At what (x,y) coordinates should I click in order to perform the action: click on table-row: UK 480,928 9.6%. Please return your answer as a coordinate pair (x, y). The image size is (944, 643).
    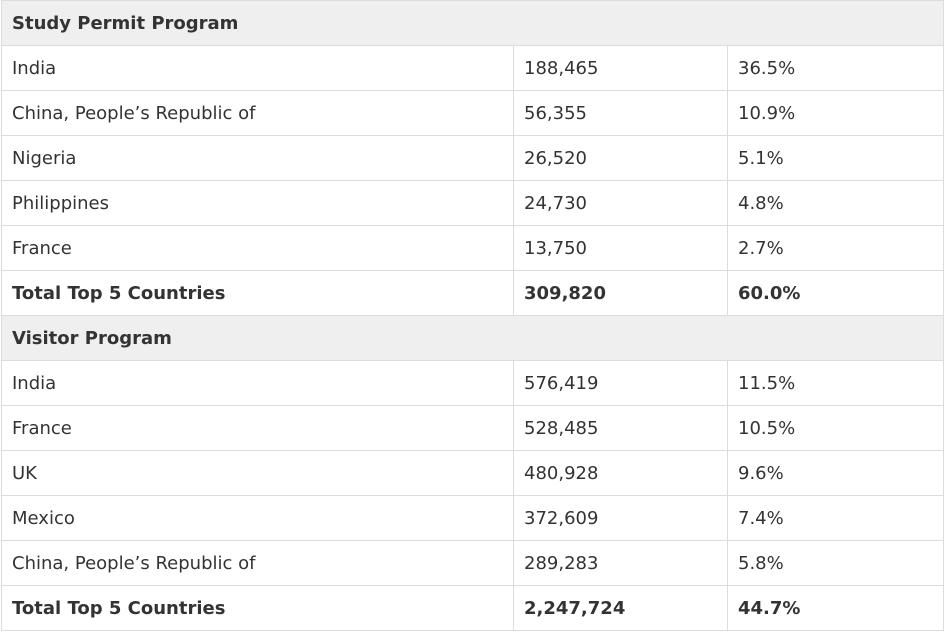
    Looking at the image, I should click on (472, 473).